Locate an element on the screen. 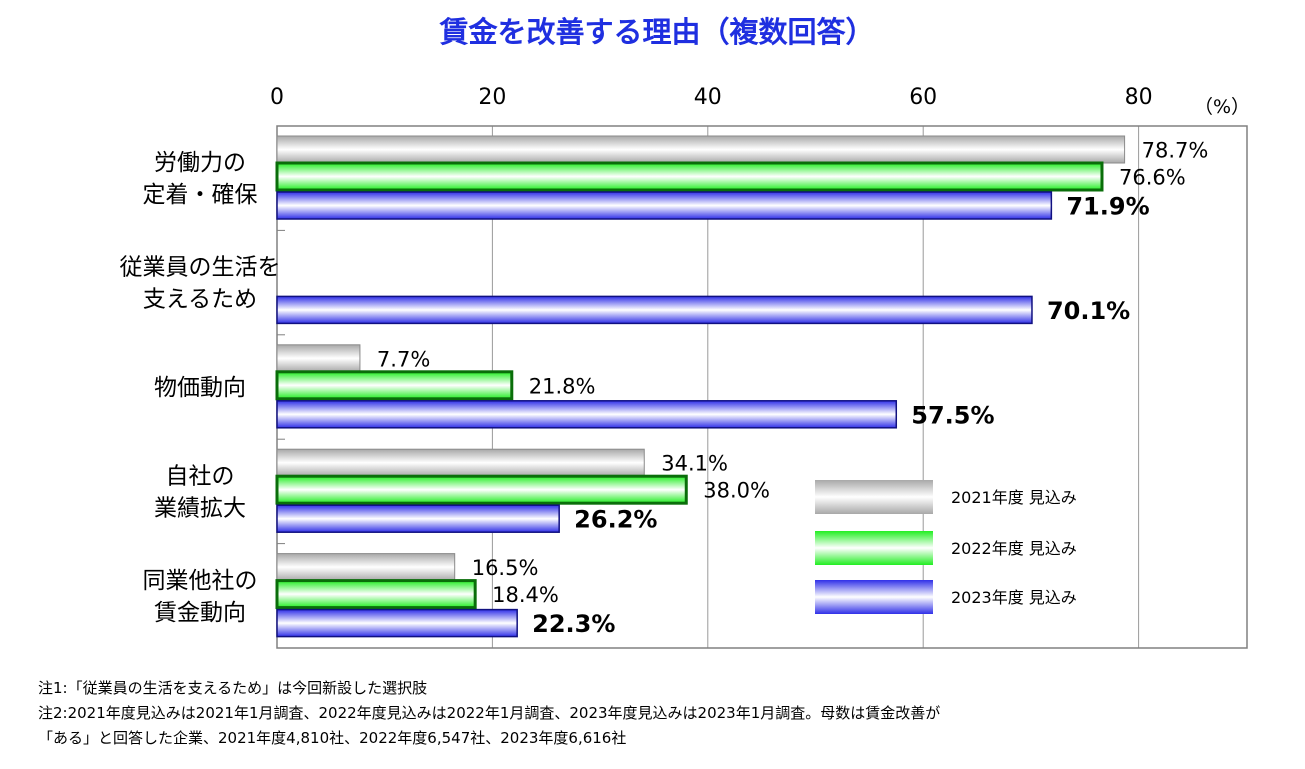  category-label: 賃金動向 is located at coordinates (200, 613).